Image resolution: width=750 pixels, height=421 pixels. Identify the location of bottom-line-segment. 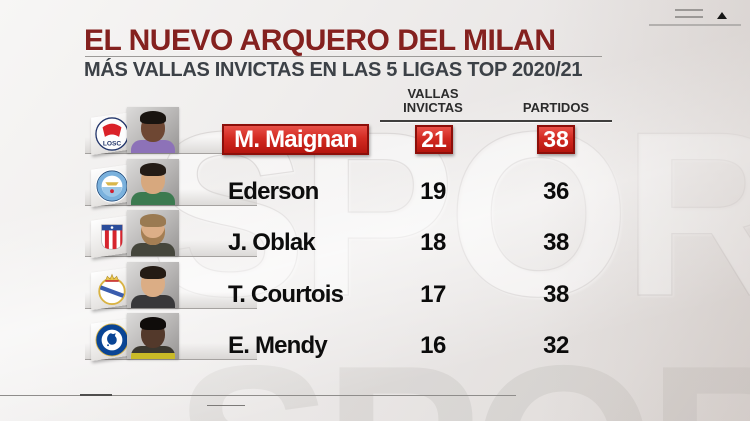
(96, 395).